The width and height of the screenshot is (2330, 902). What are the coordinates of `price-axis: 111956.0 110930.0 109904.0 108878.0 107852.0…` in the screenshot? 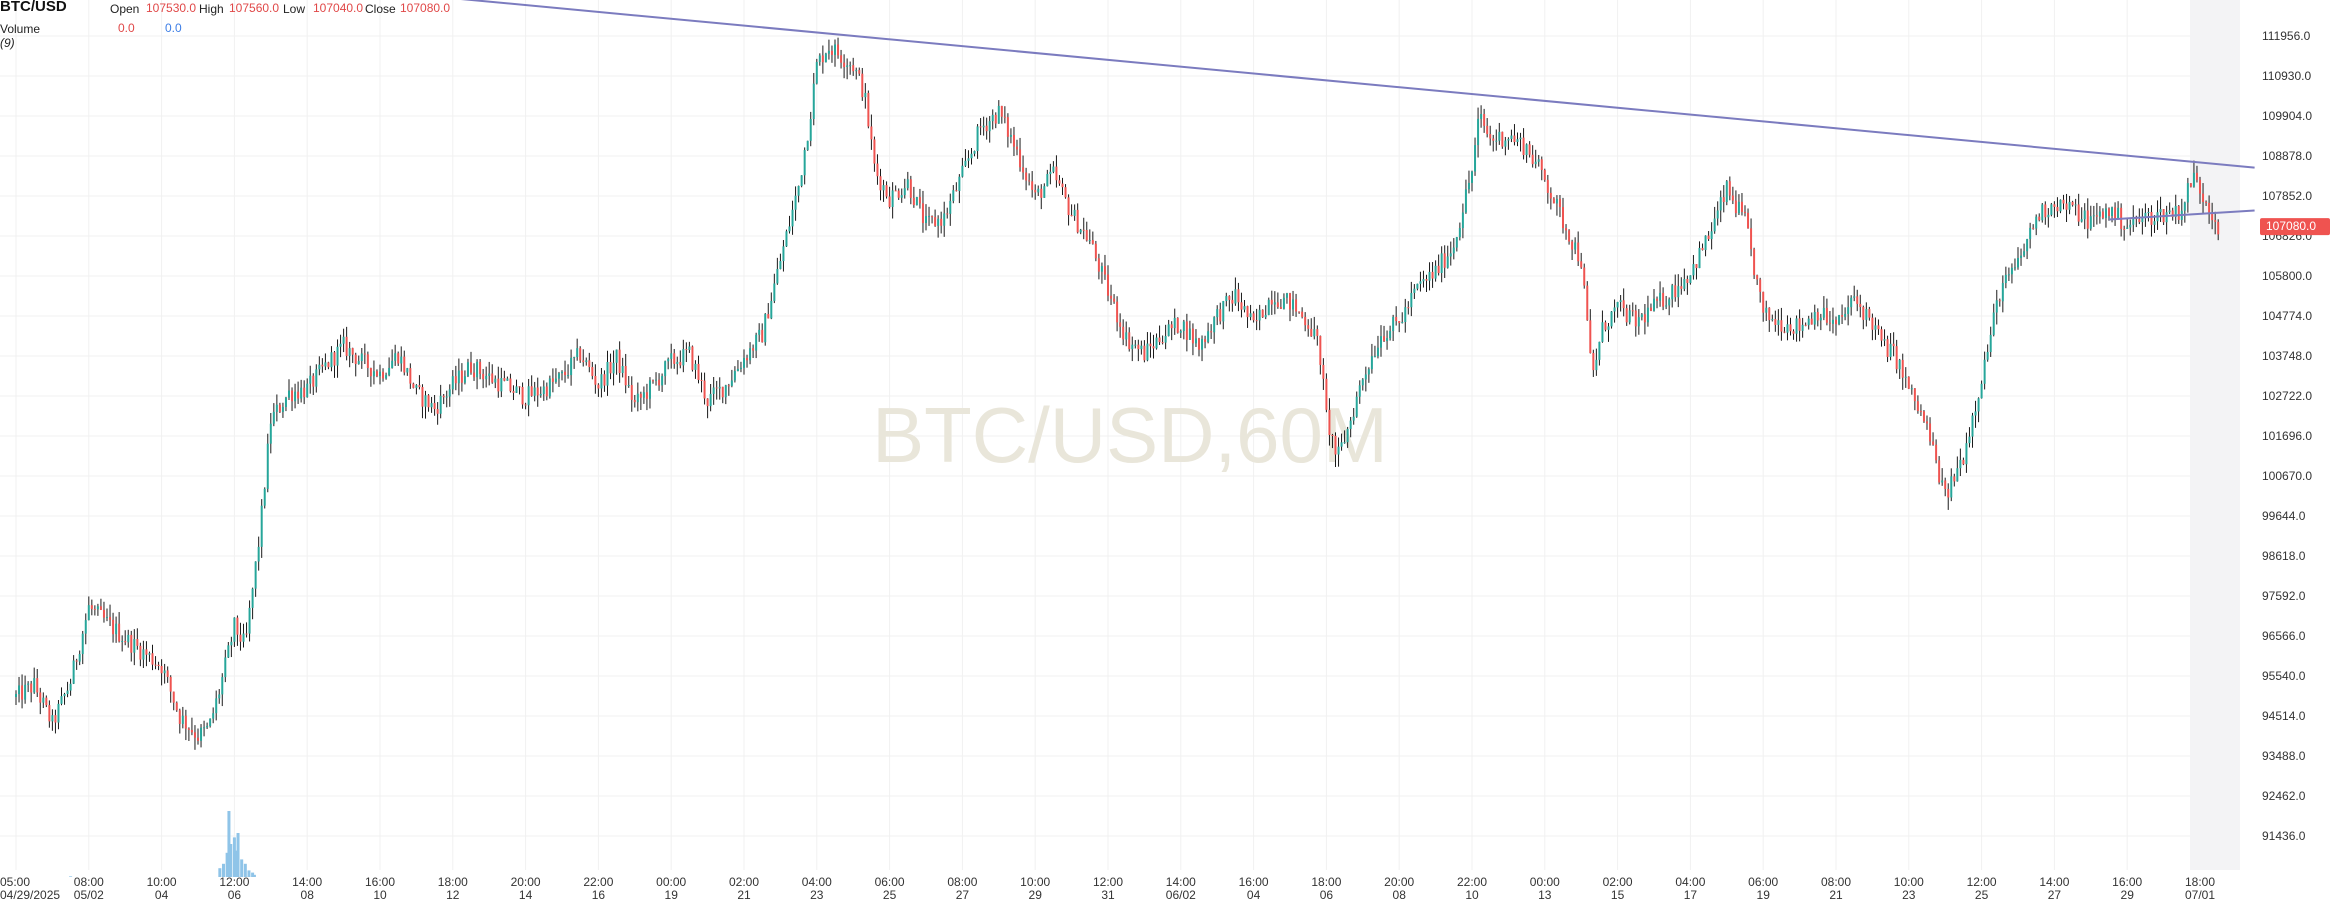 It's located at (2287, 436).